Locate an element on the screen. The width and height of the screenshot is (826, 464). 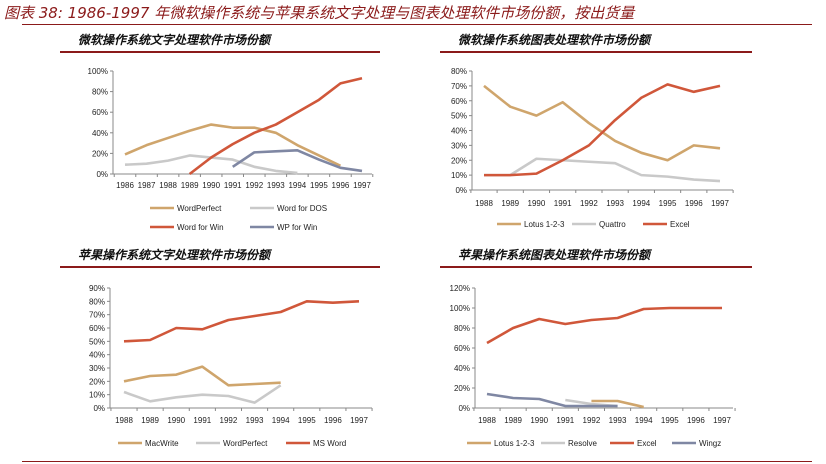
legend-item: Quattro is located at coordinates (599, 224).